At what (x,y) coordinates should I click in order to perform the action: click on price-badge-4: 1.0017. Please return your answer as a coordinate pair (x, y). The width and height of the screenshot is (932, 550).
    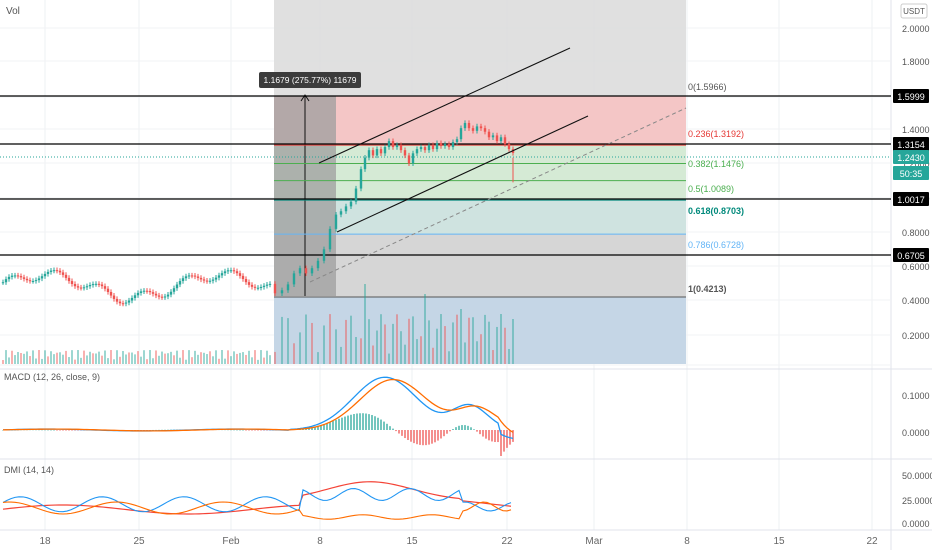
    Looking at the image, I should click on (911, 200).